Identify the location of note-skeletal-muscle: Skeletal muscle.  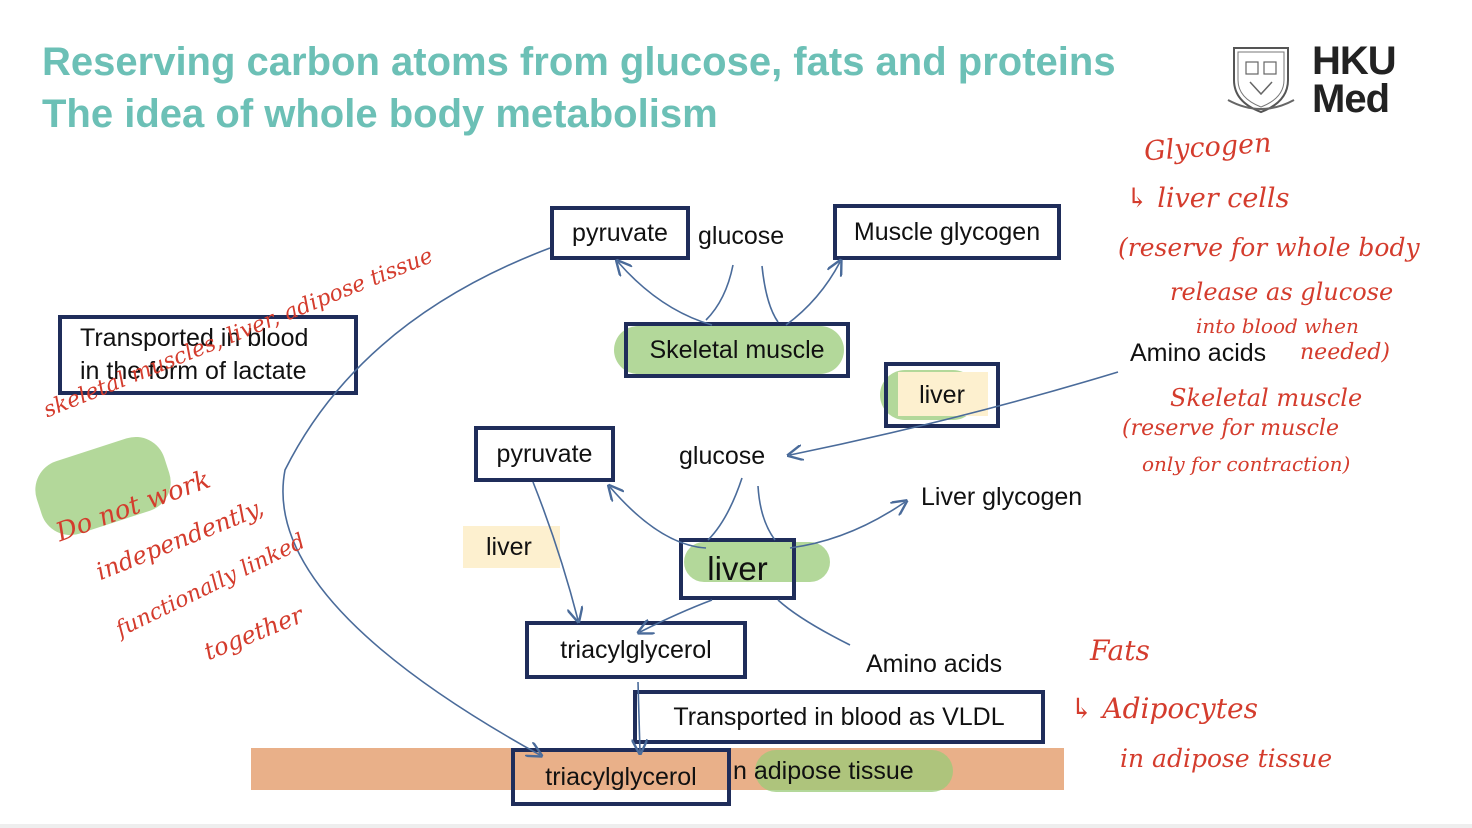
(1266, 398).